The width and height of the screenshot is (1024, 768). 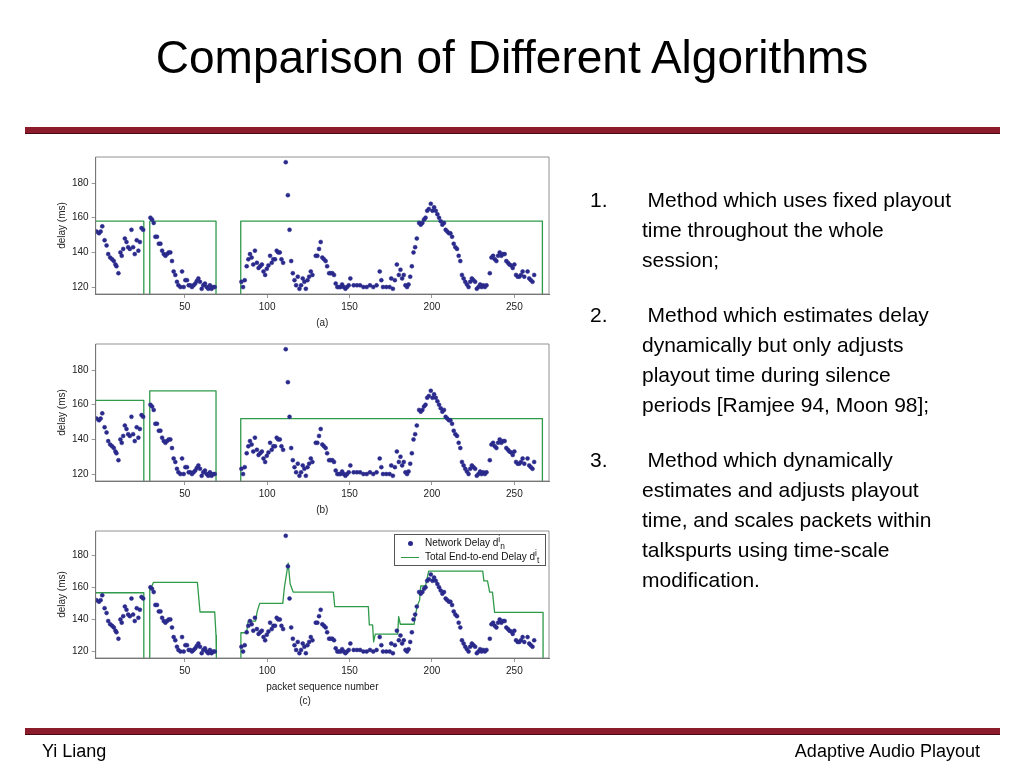 What do you see at coordinates (771, 229) in the screenshot?
I see `text: 1. Method which uses fixed playout time throughout the whole session;` at bounding box center [771, 229].